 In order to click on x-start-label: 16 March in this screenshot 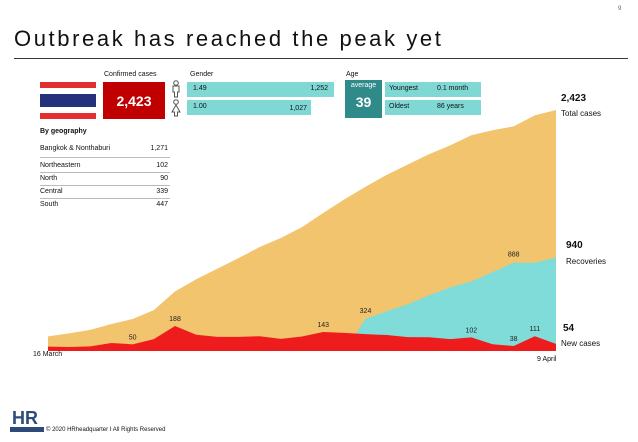, I will do `click(48, 354)`.